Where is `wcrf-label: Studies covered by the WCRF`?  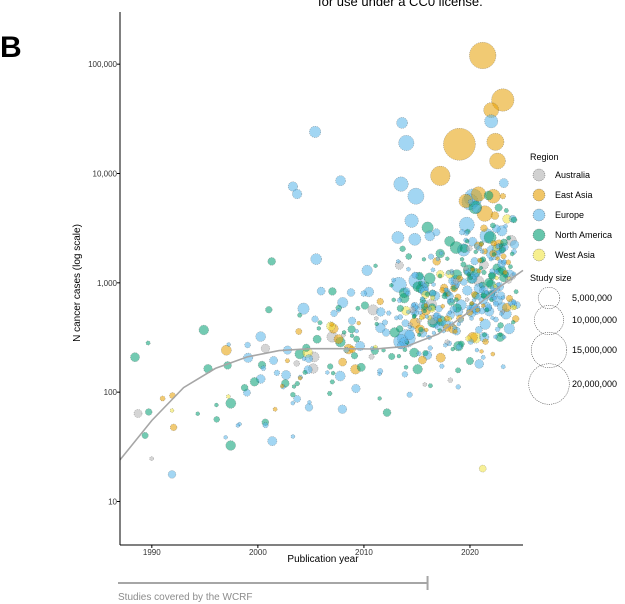 wcrf-label: Studies covered by the WCRF is located at coordinates (185, 597).